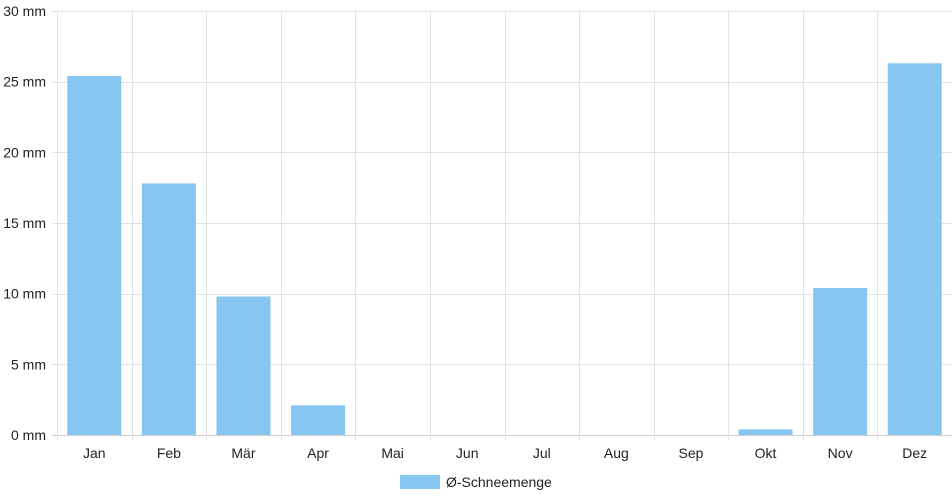 Image resolution: width=952 pixels, height=500 pixels. I want to click on bar-nov, so click(840, 361).